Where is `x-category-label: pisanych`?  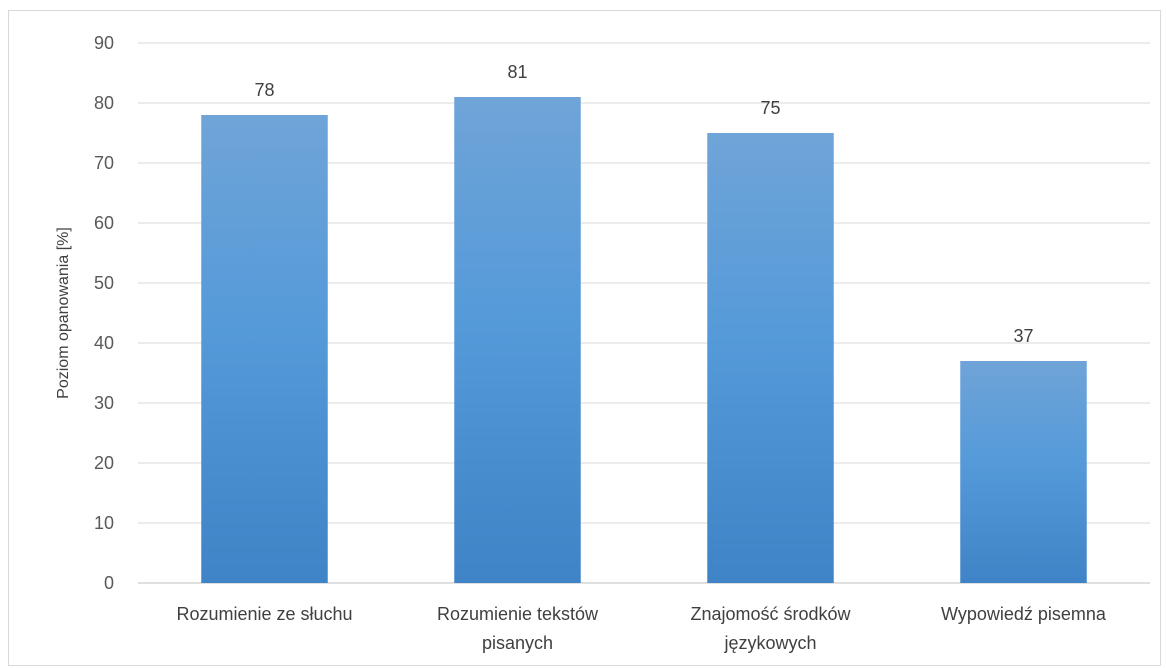 x-category-label: pisanych is located at coordinates (517, 643).